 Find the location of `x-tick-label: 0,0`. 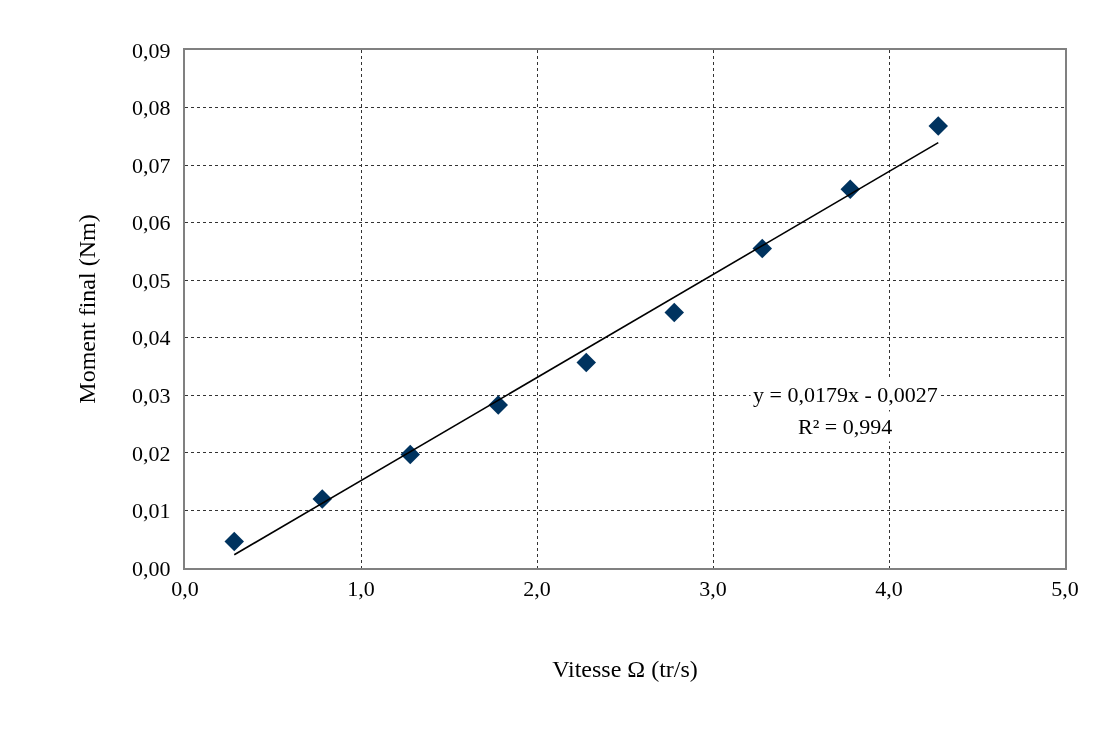

x-tick-label: 0,0 is located at coordinates (185, 589).